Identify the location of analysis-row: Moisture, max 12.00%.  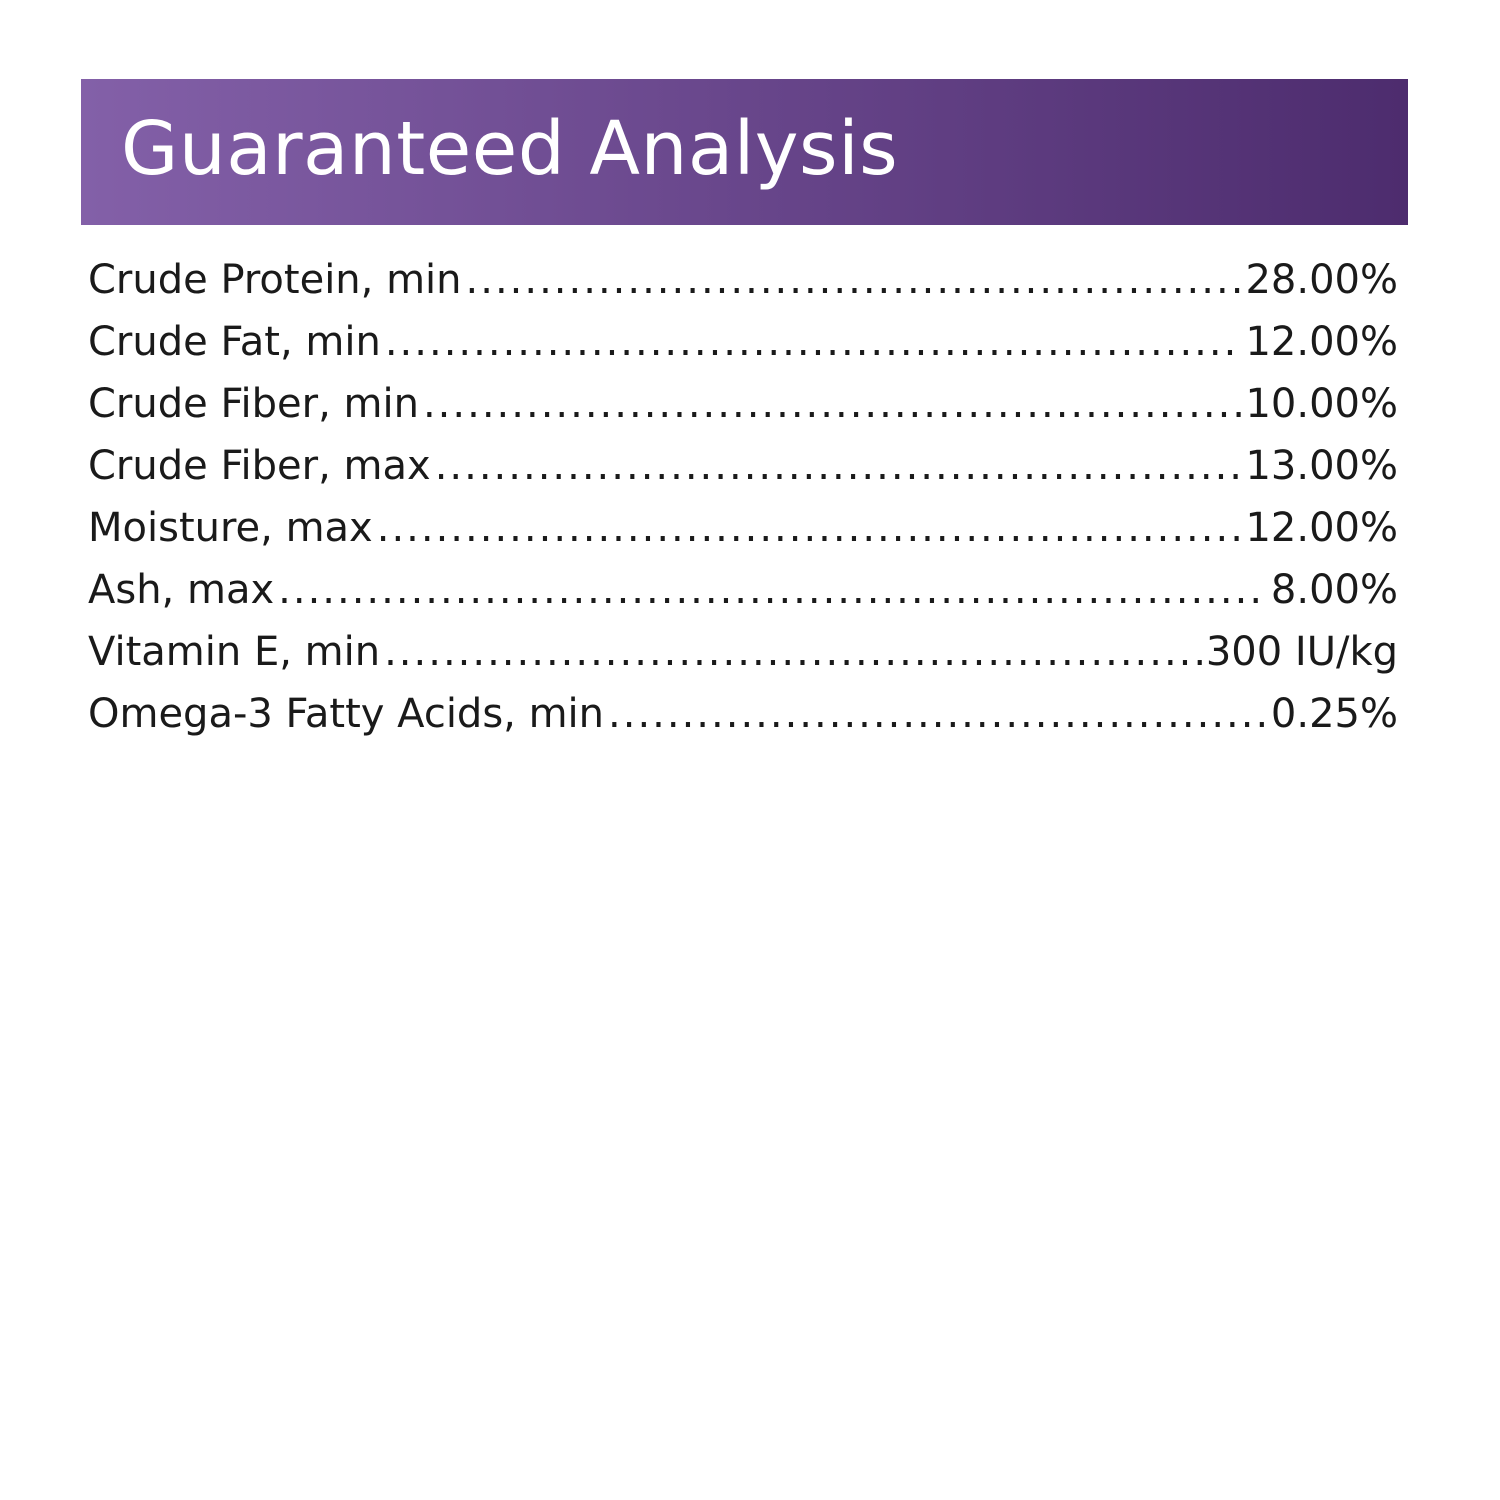
(743, 536).